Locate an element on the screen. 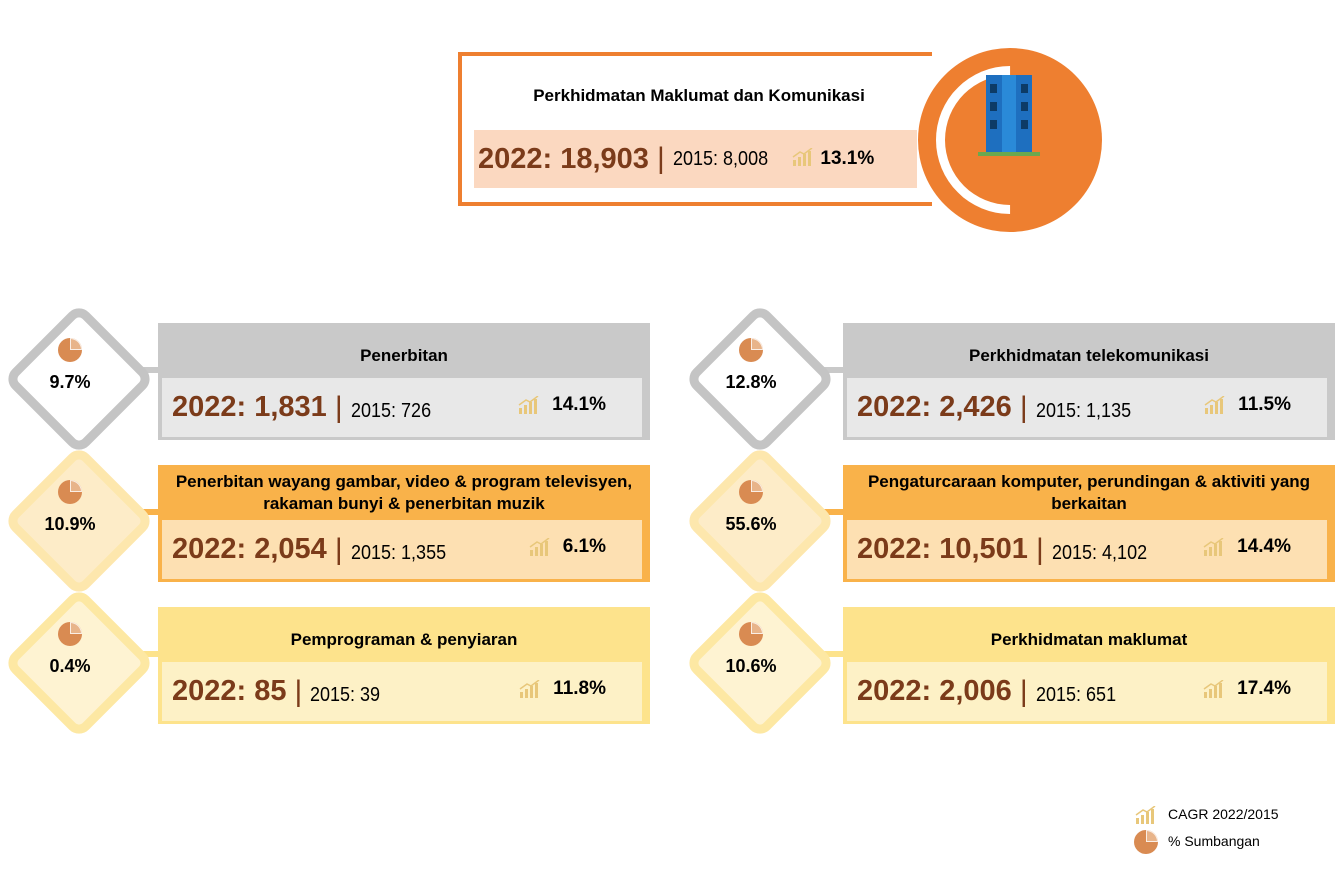 The image size is (1339, 875). value-2015: 2015: 4,102 is located at coordinates (1099, 553).